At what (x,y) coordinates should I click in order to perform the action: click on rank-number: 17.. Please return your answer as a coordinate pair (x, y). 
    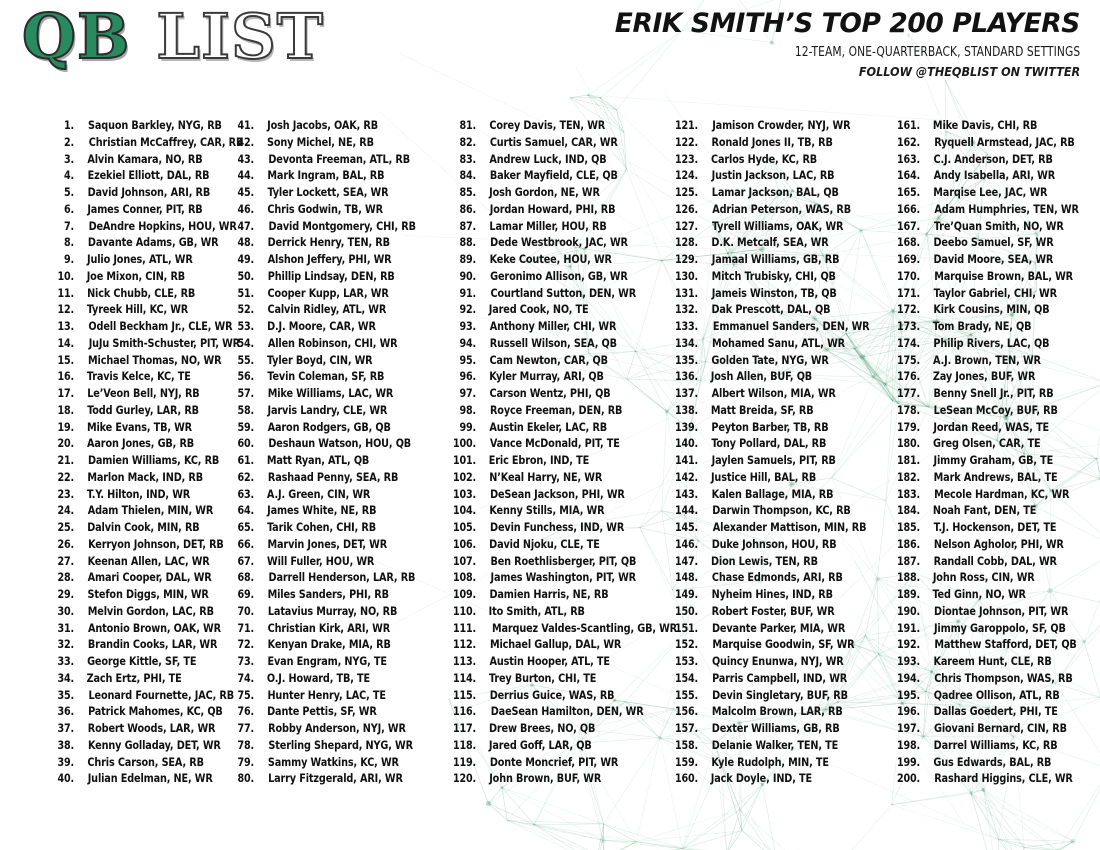
    Looking at the image, I should click on (65, 393).